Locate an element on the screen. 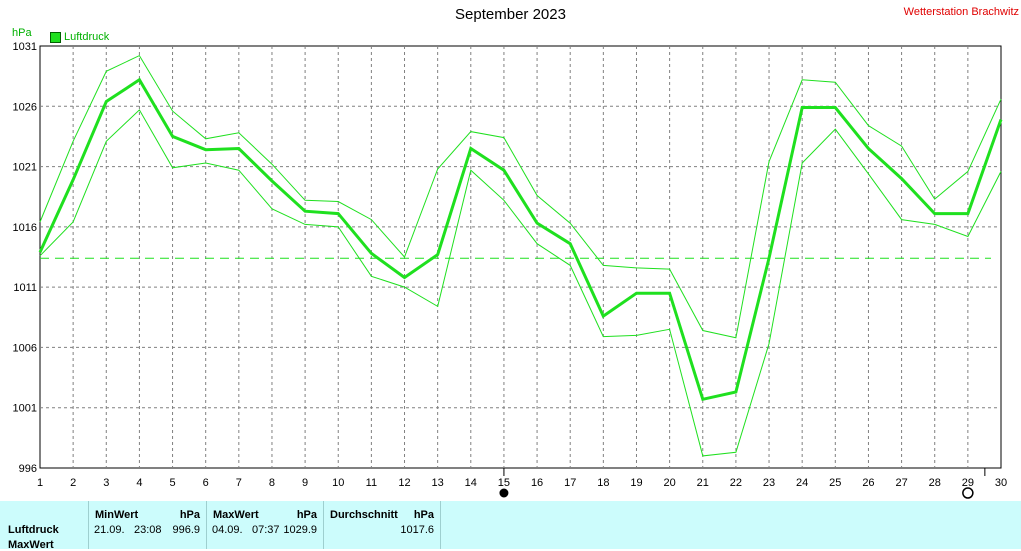 The width and height of the screenshot is (1021, 551). x-tick-label: 30 is located at coordinates (1001, 483).